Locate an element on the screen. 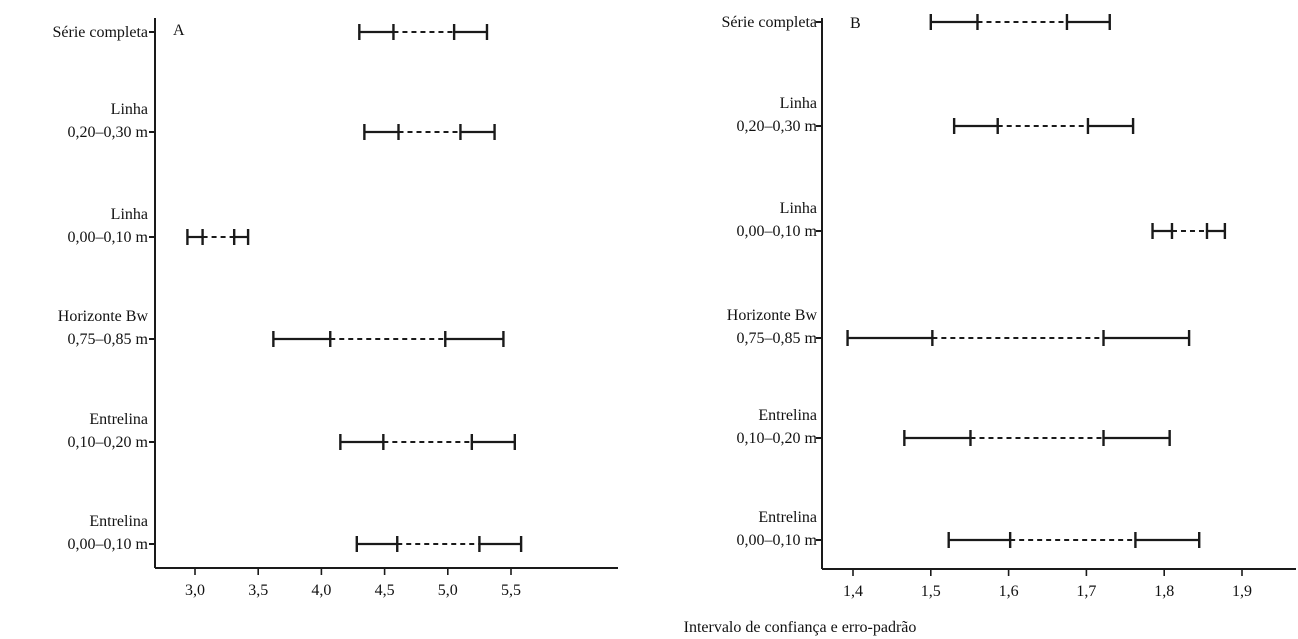 The width and height of the screenshot is (1298, 639). panel-label: A is located at coordinates (179, 30).